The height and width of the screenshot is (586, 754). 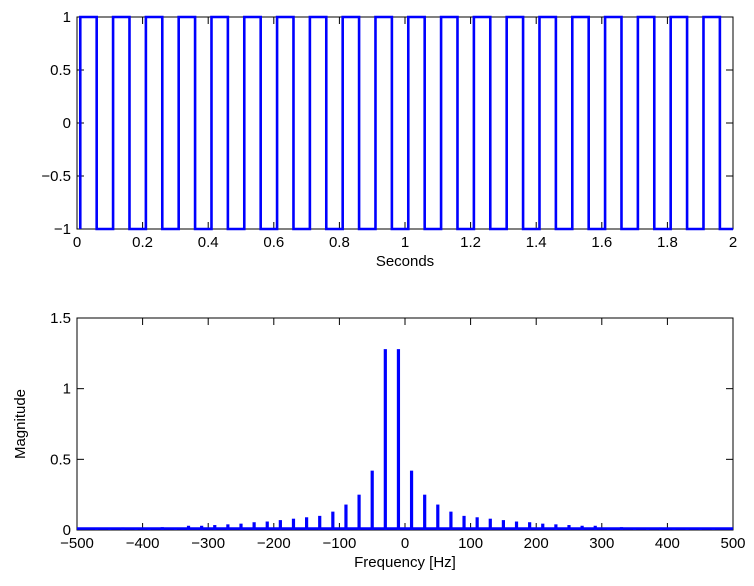 What do you see at coordinates (536, 543) in the screenshot?
I see `x-tick-label: 200` at bounding box center [536, 543].